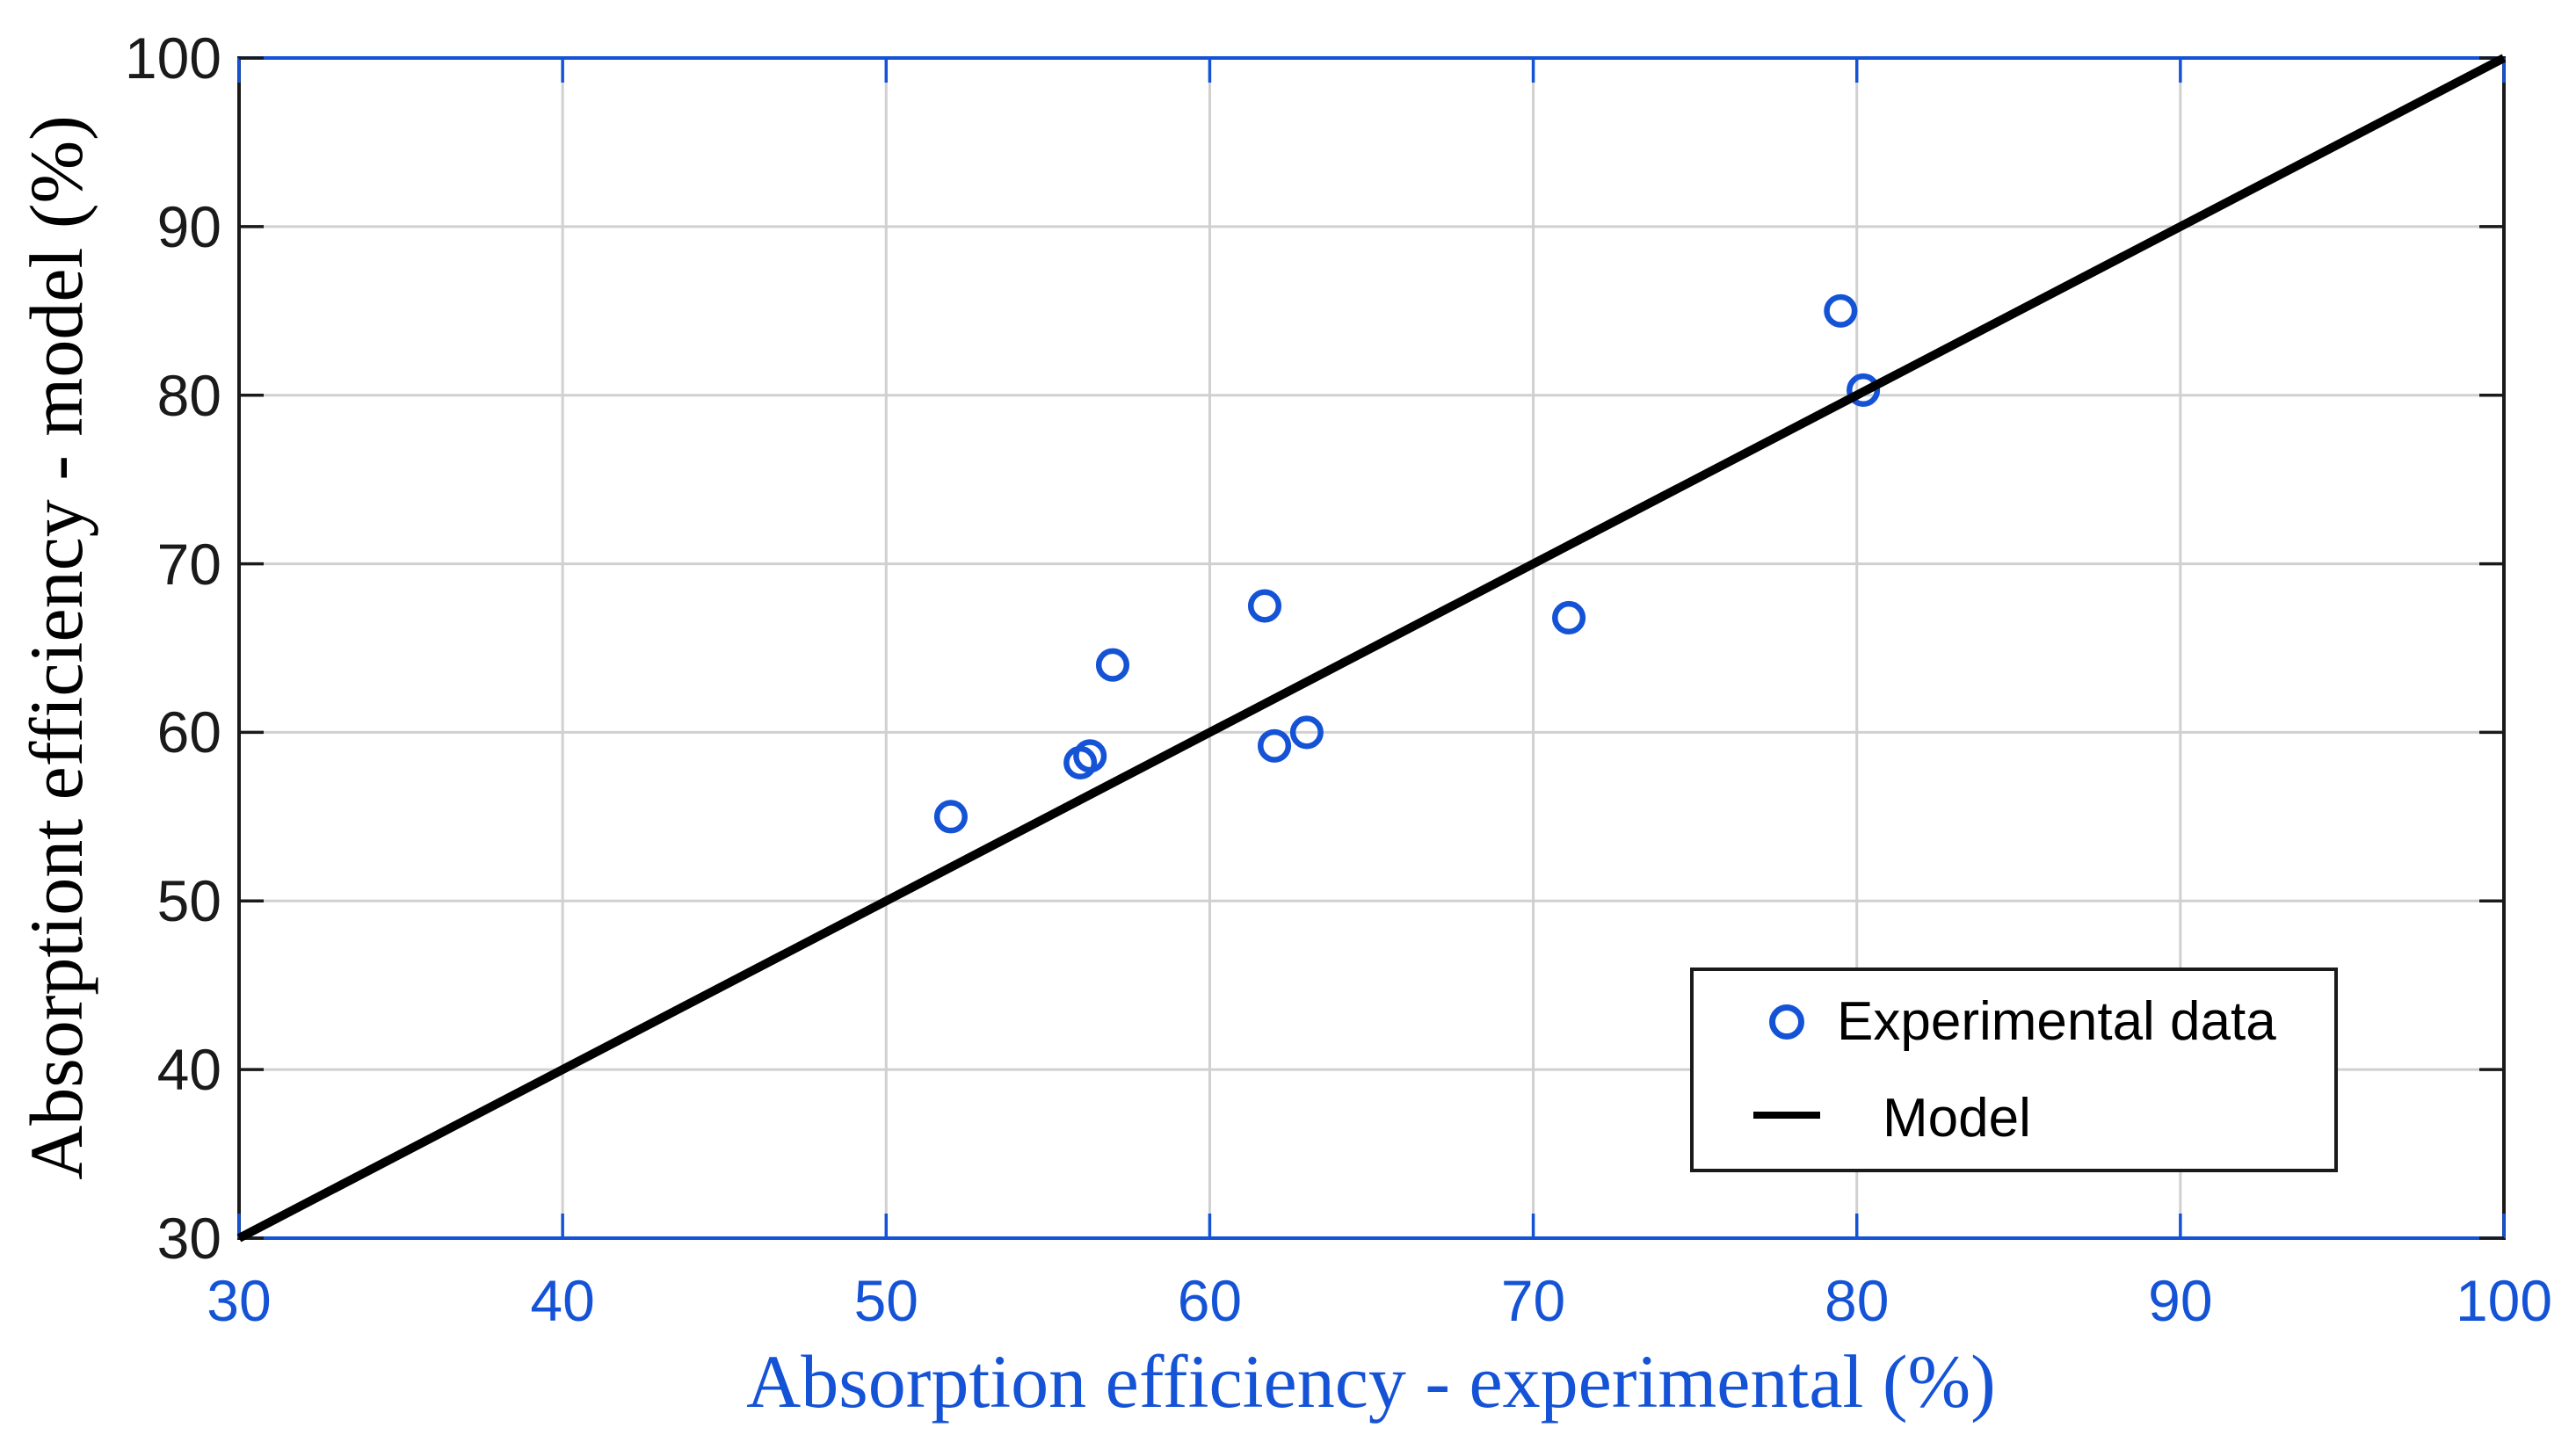 The height and width of the screenshot is (1435, 2576). Describe the element at coordinates (2504, 1300) in the screenshot. I see `x-tick-label: 100` at that location.